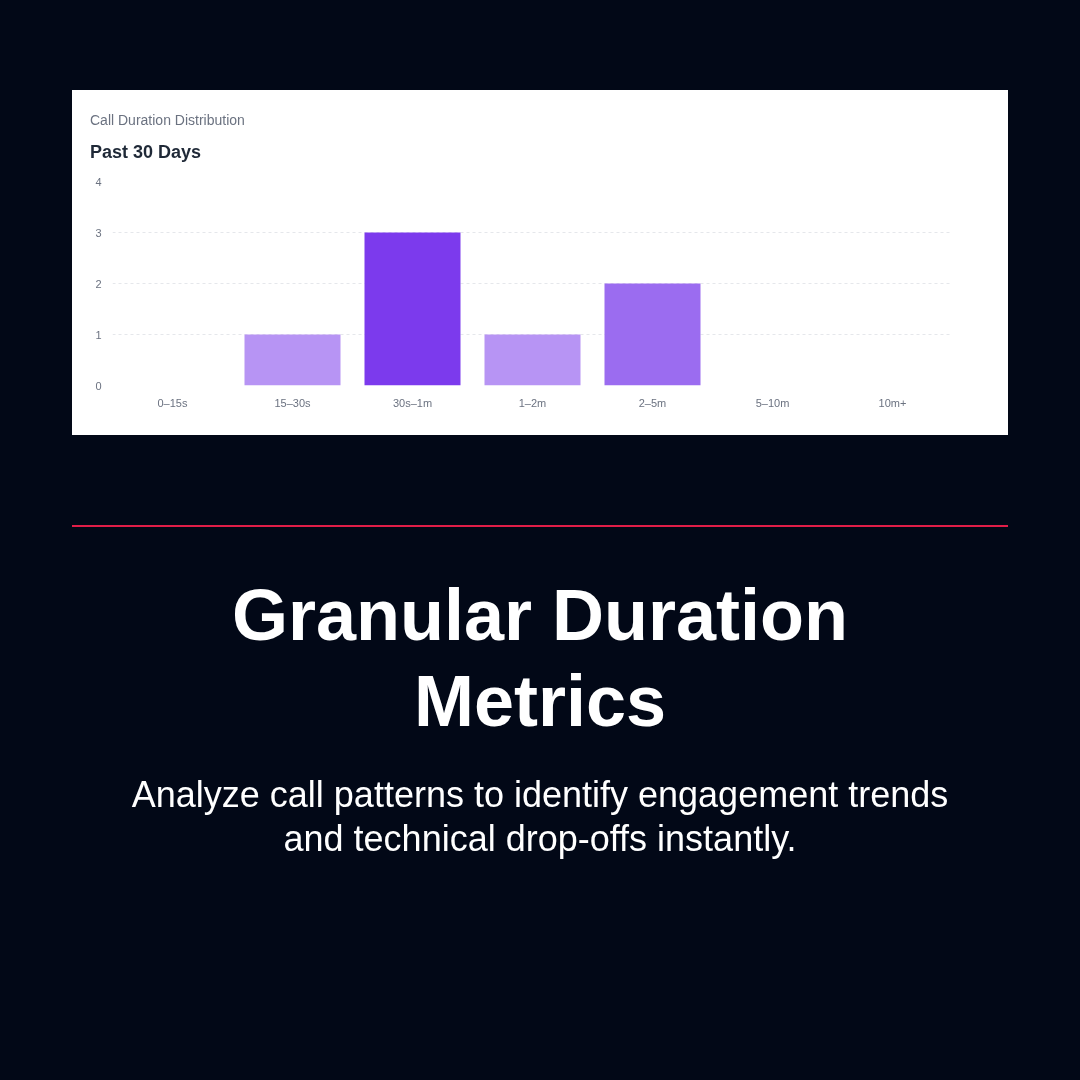 The height and width of the screenshot is (1080, 1080). What do you see at coordinates (892, 402) in the screenshot?
I see `x-tick-label: 10m+` at bounding box center [892, 402].